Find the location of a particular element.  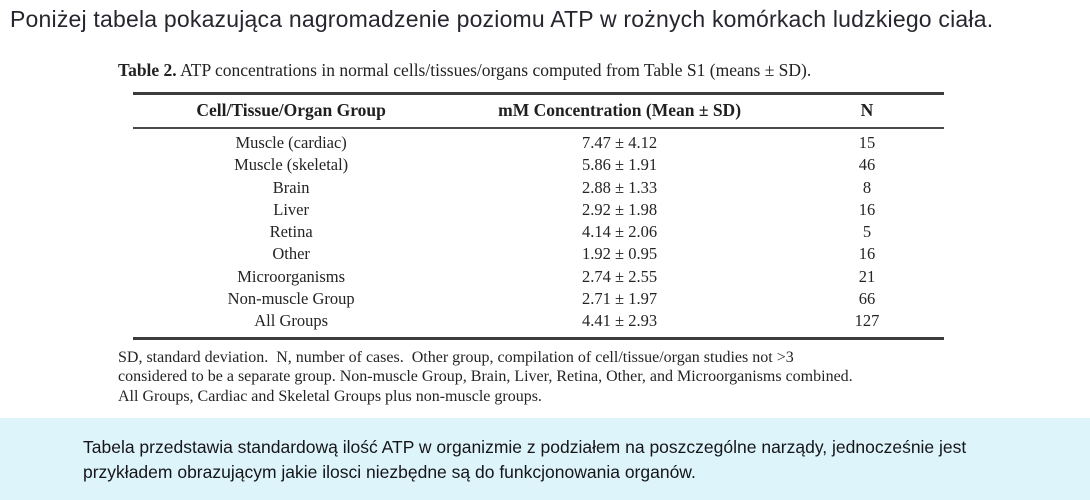

cell-group: Brain is located at coordinates (291, 187).